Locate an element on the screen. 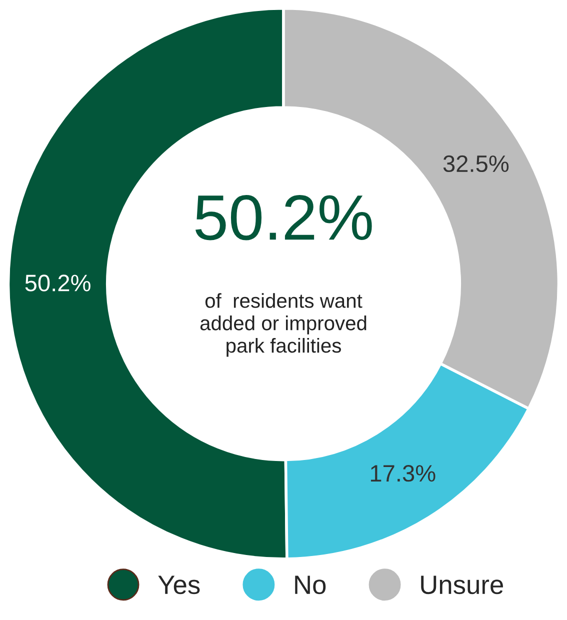 The height and width of the screenshot is (620, 567). text: of residents want added or improved park facilities is located at coordinates (283, 325).